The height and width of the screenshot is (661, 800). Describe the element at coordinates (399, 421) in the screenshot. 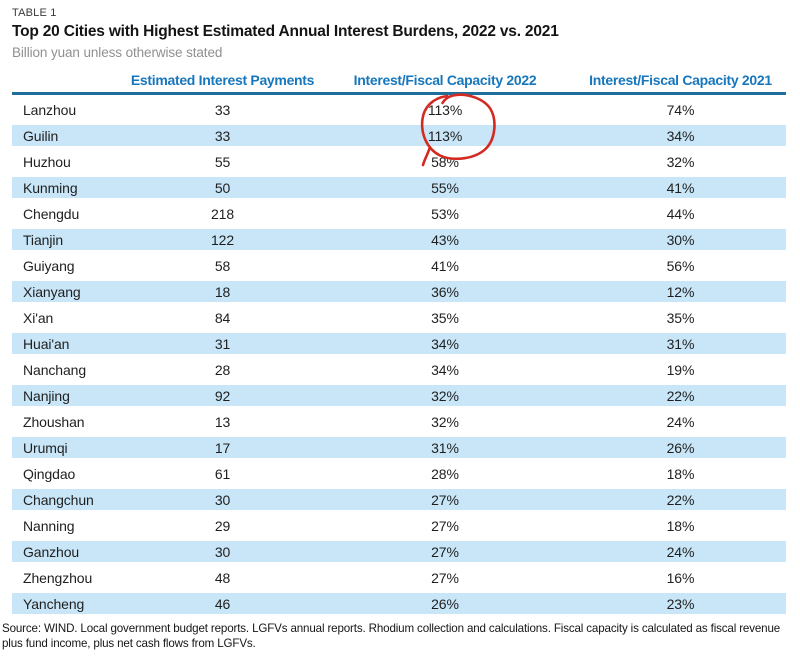

I see `table-row: Zhoushan 13 32% 24%` at that location.